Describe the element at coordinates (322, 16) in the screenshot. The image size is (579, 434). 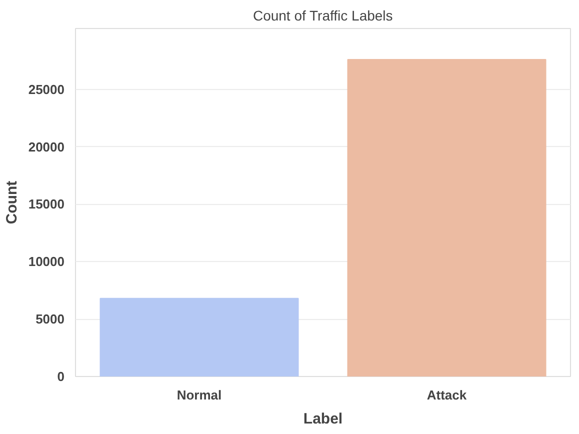
I see `chart-title: Count of Traffic Labels` at that location.